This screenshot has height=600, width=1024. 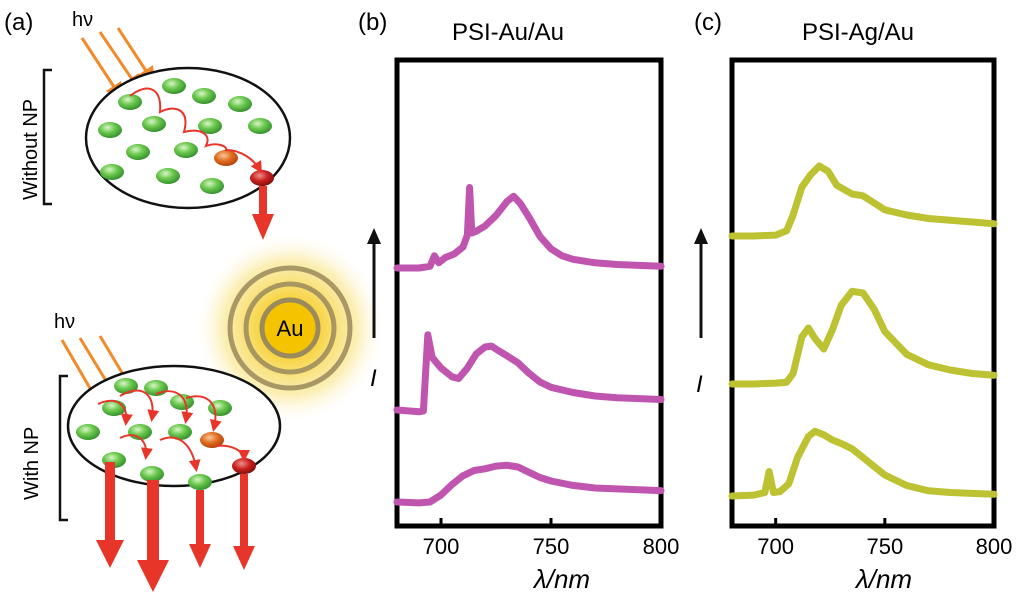 I want to click on chart-c-series-3-line, so click(x=863, y=463).